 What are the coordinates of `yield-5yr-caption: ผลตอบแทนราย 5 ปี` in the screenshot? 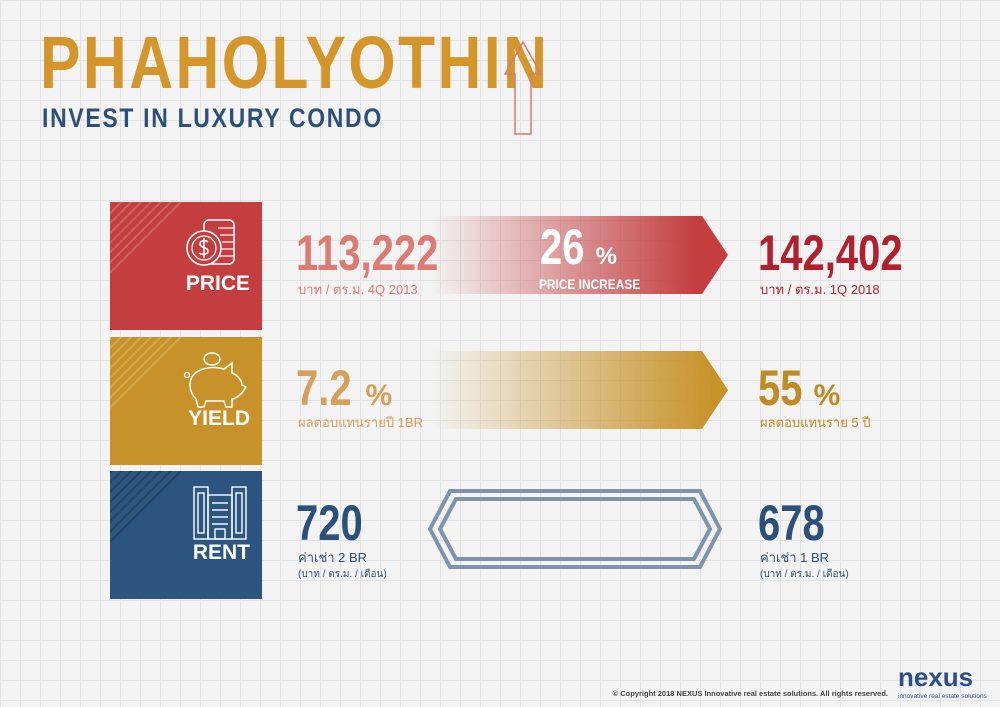 It's located at (815, 422).